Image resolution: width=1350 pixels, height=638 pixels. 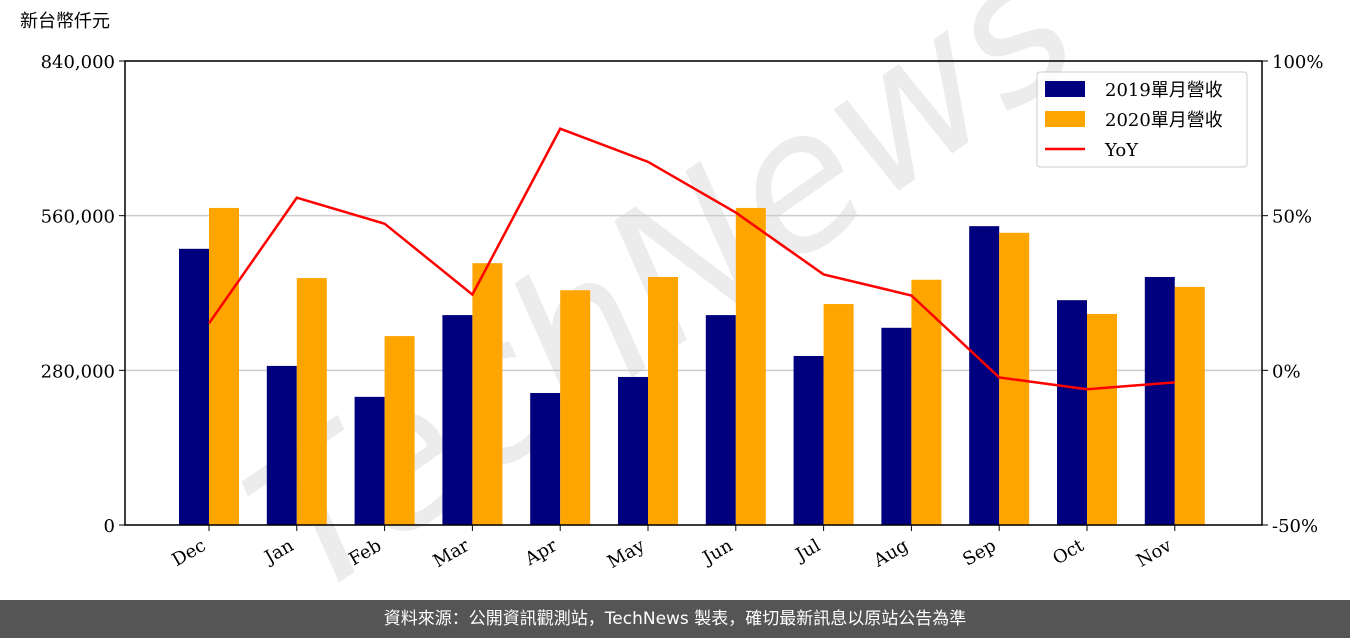 What do you see at coordinates (78, 62) in the screenshot?
I see `y-tick-label: 840,000` at bounding box center [78, 62].